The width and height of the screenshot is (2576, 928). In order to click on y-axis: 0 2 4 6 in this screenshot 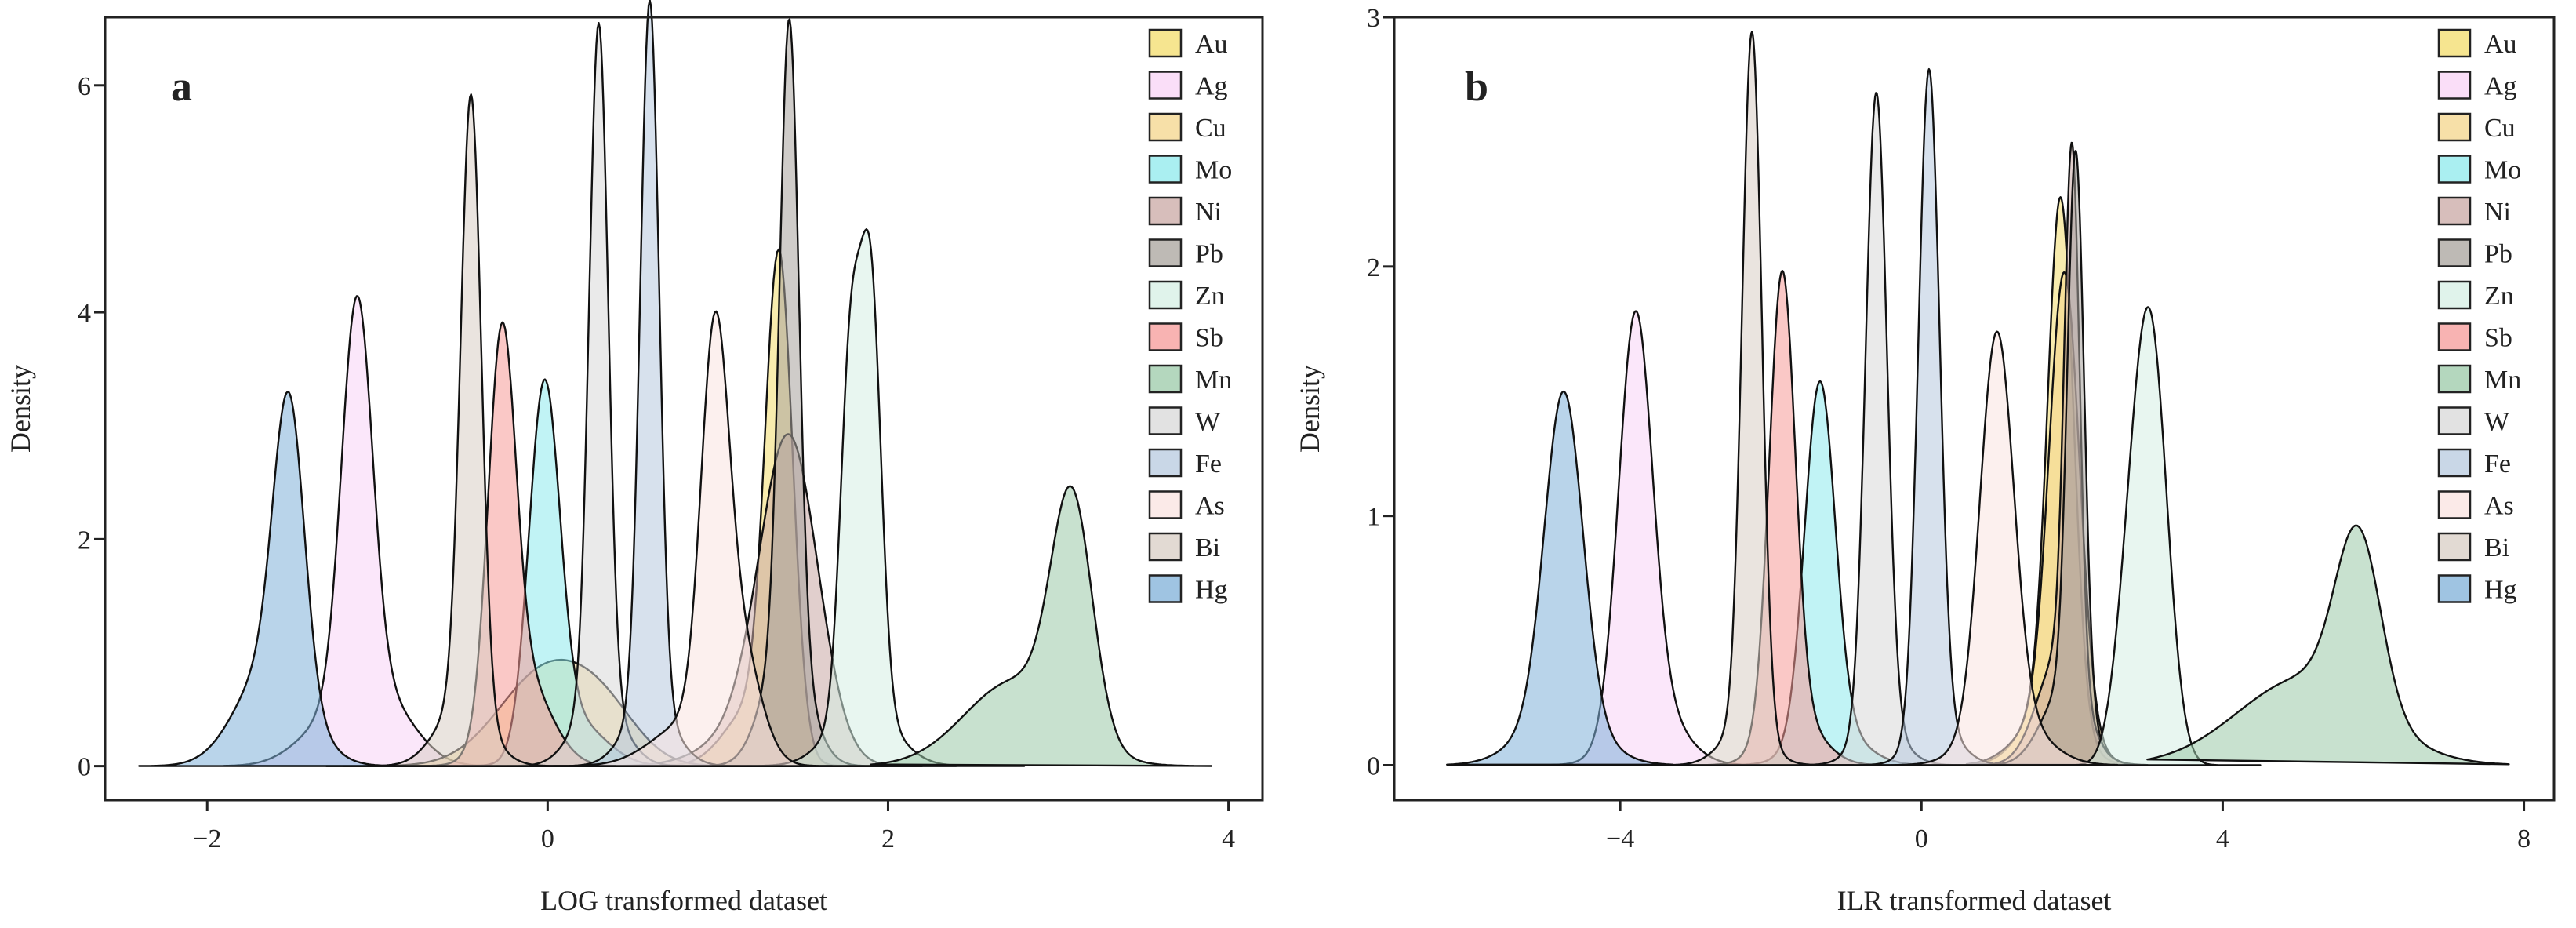, I will do `click(91, 427)`.